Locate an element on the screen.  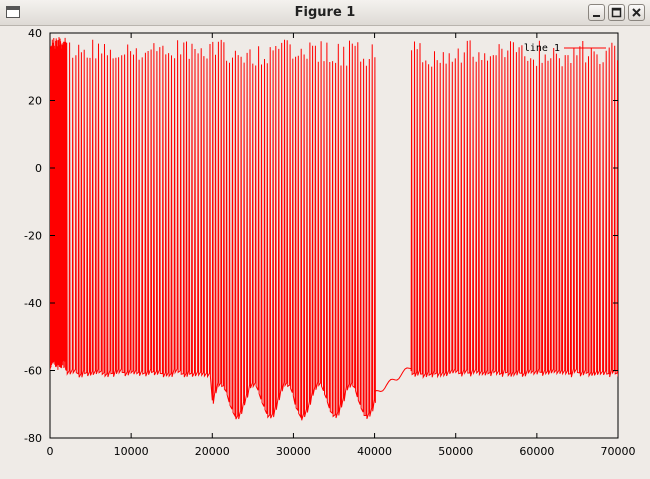
y-tick-label: 0 is located at coordinates (38, 168).